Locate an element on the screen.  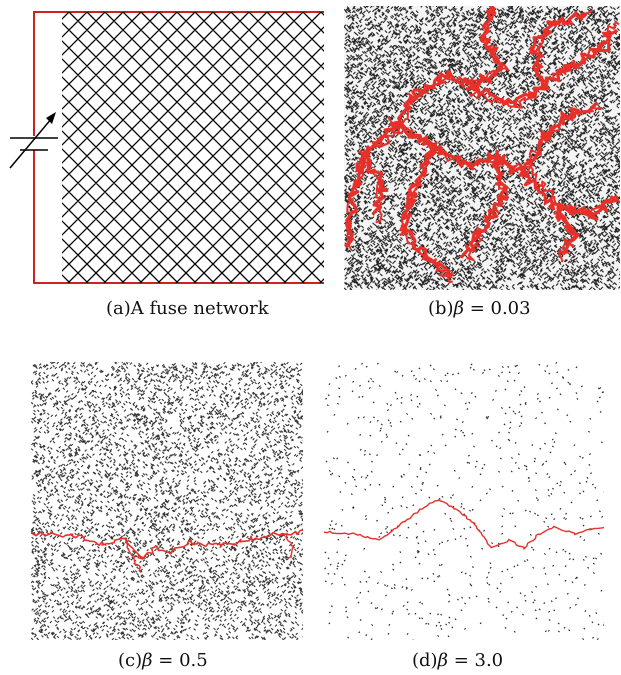
caption-c-symbol: β is located at coordinates (147, 660).